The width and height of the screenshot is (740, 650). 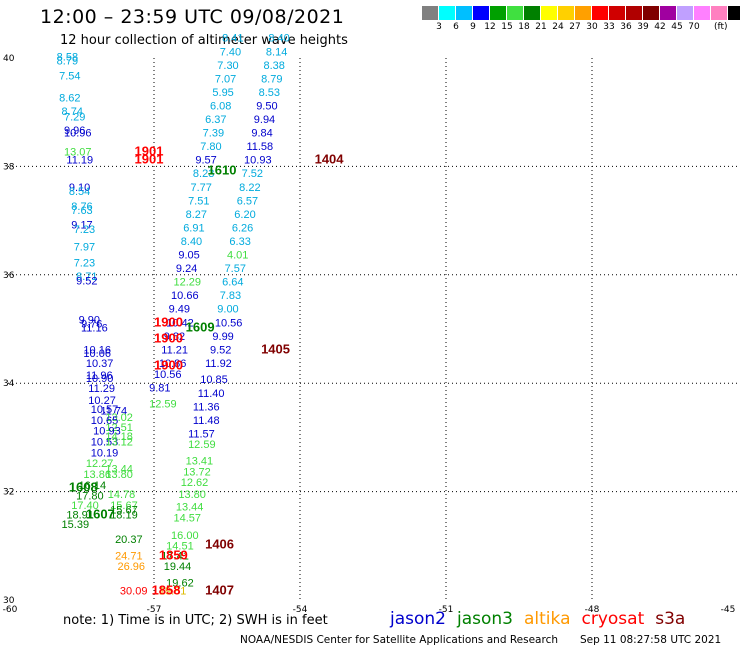 I want to click on swh-reading: 6.37, so click(x=215, y=120).